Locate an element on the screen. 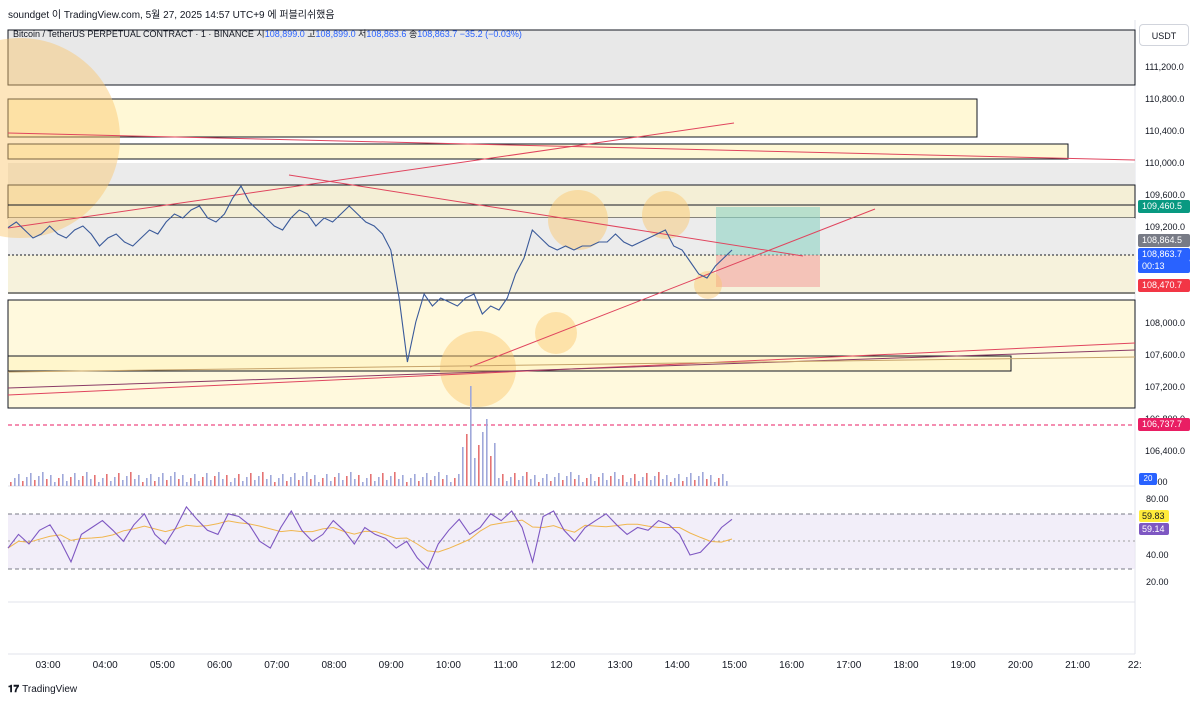 The height and width of the screenshot is (704, 1200). rsi-value: 59.14 is located at coordinates (1154, 529).